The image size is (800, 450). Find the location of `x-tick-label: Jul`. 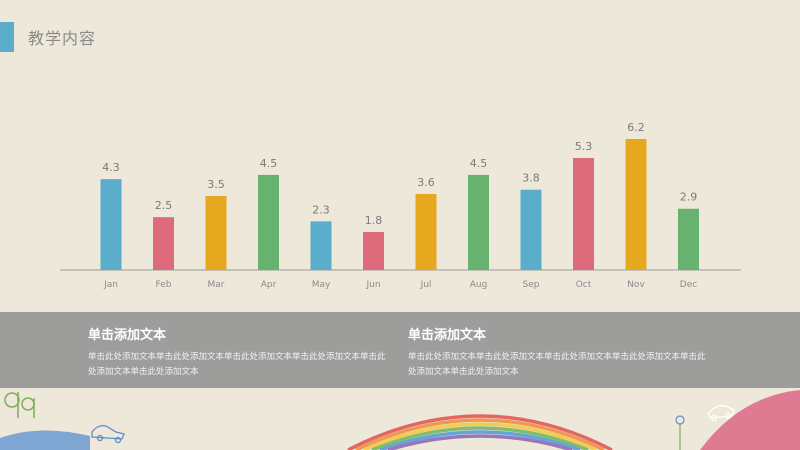

x-tick-label: Jul is located at coordinates (426, 285).